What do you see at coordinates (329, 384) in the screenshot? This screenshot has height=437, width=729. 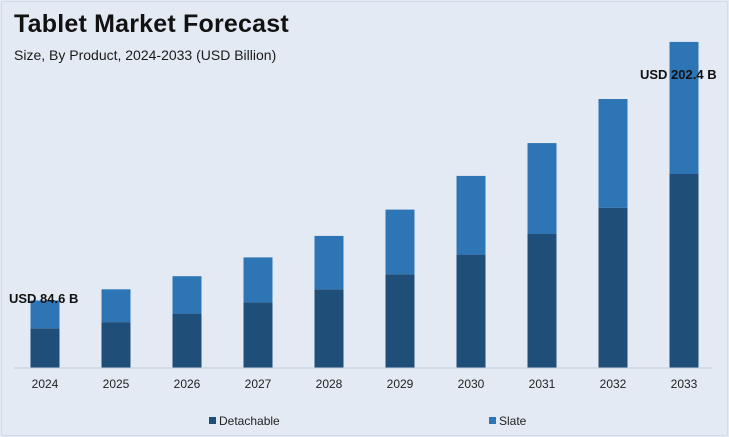 I see `x-tick-label-2028: 2028` at bounding box center [329, 384].